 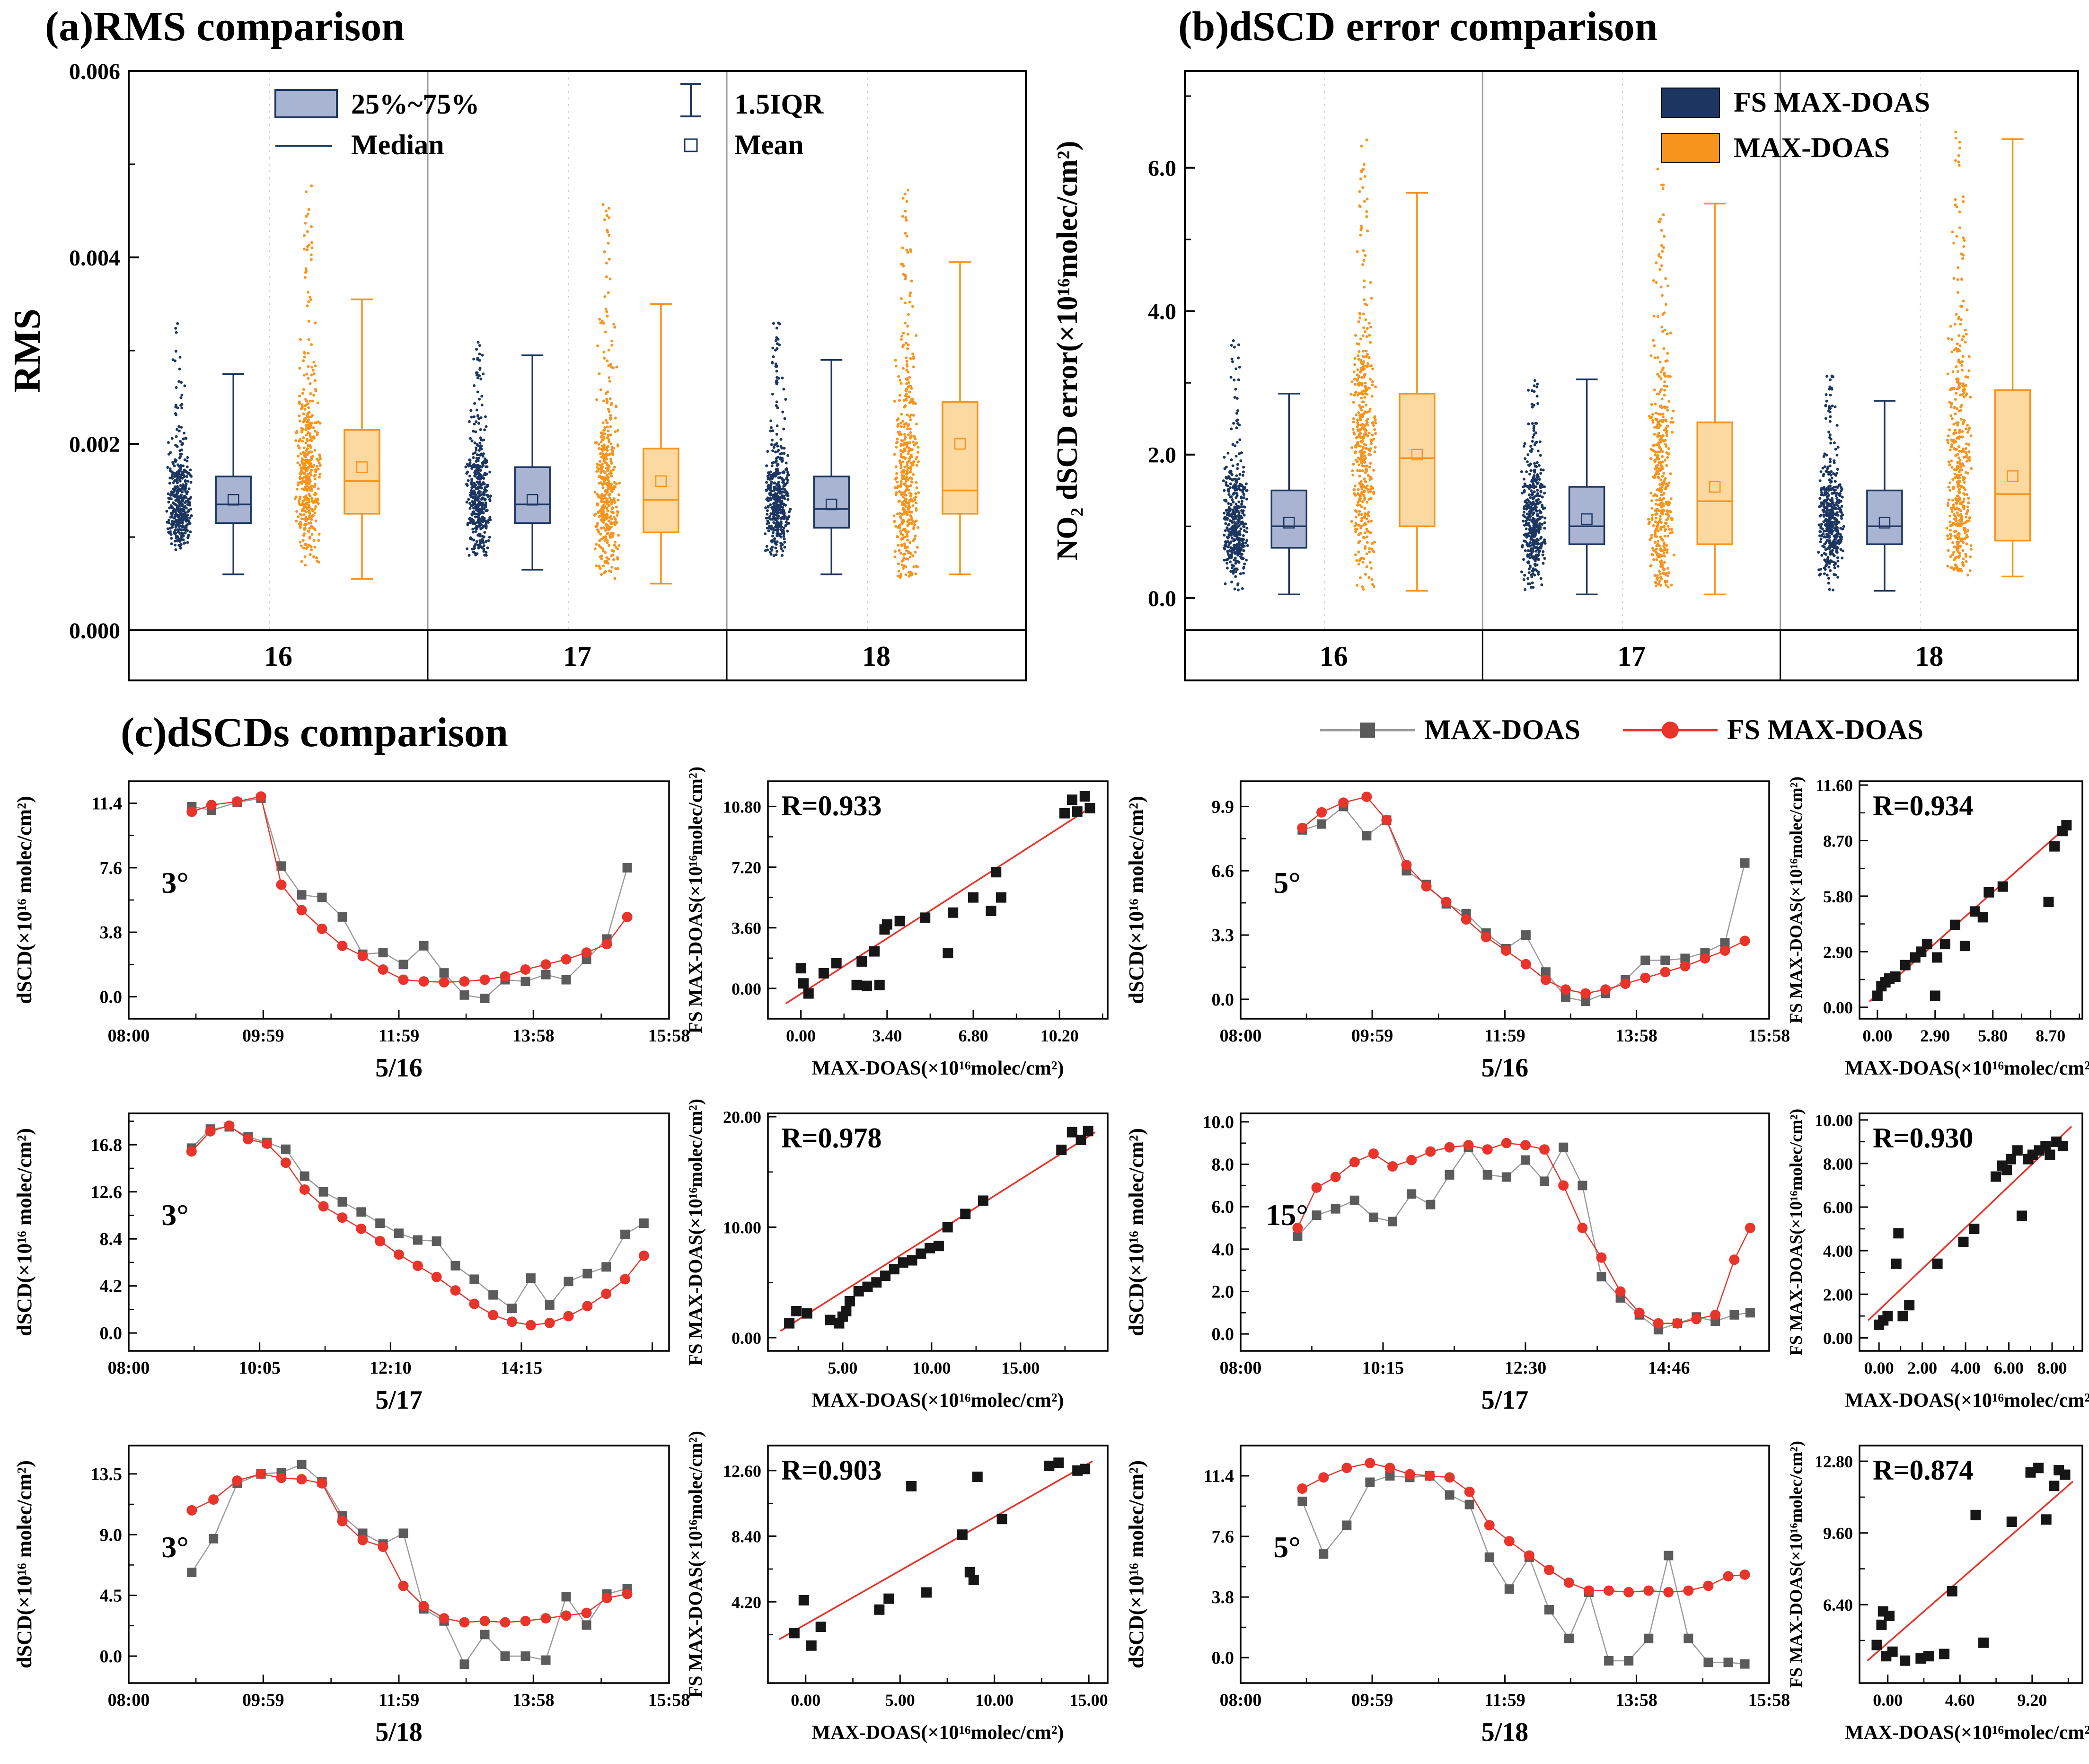 What do you see at coordinates (225, 27) in the screenshot?
I see `panel-a-title: (a)RMS comparison` at bounding box center [225, 27].